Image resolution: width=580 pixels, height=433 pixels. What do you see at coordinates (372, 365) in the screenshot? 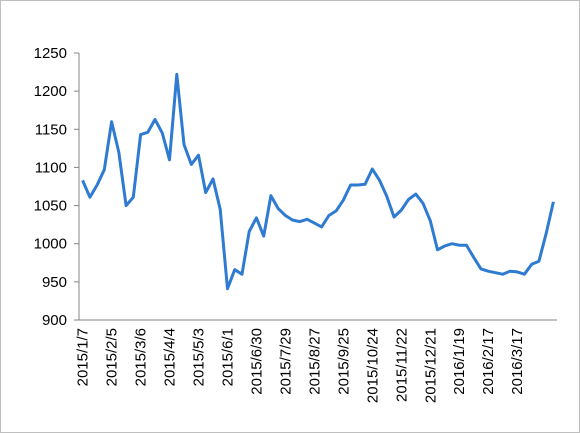
I see `x-tick-label: 2015/10/24` at bounding box center [372, 365].